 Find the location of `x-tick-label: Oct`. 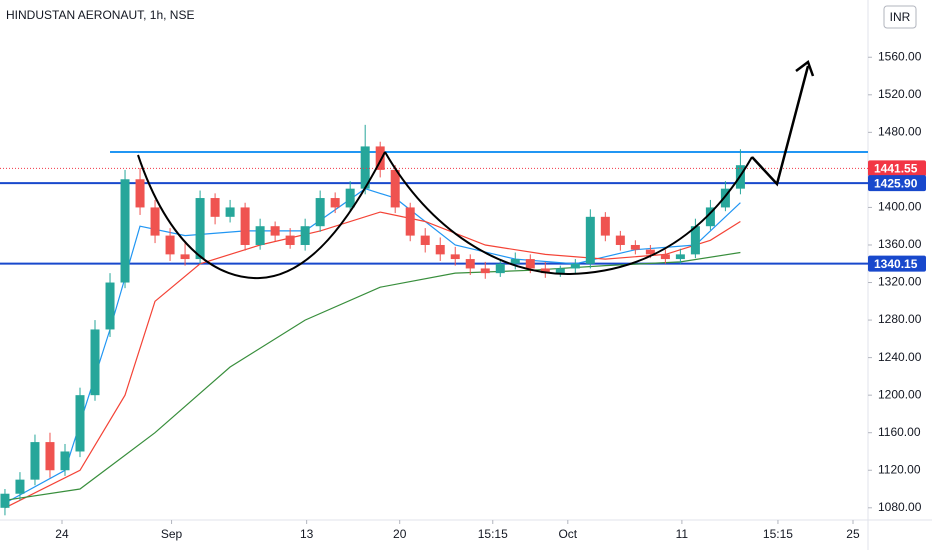

x-tick-label: Oct is located at coordinates (567, 534).